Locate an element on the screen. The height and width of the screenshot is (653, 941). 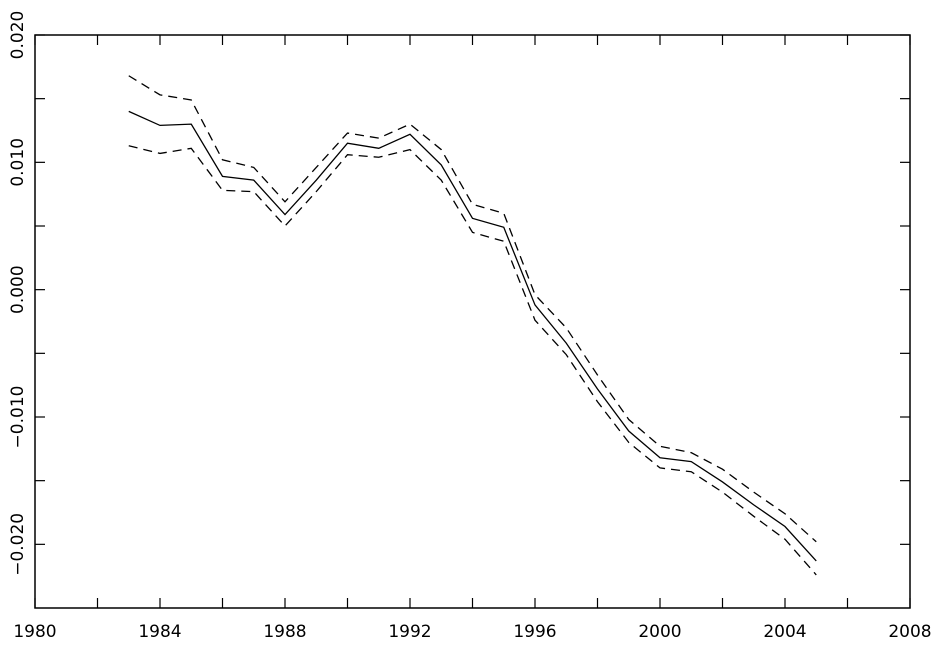
y-tick-label: −0.020 is located at coordinates (18, 544).